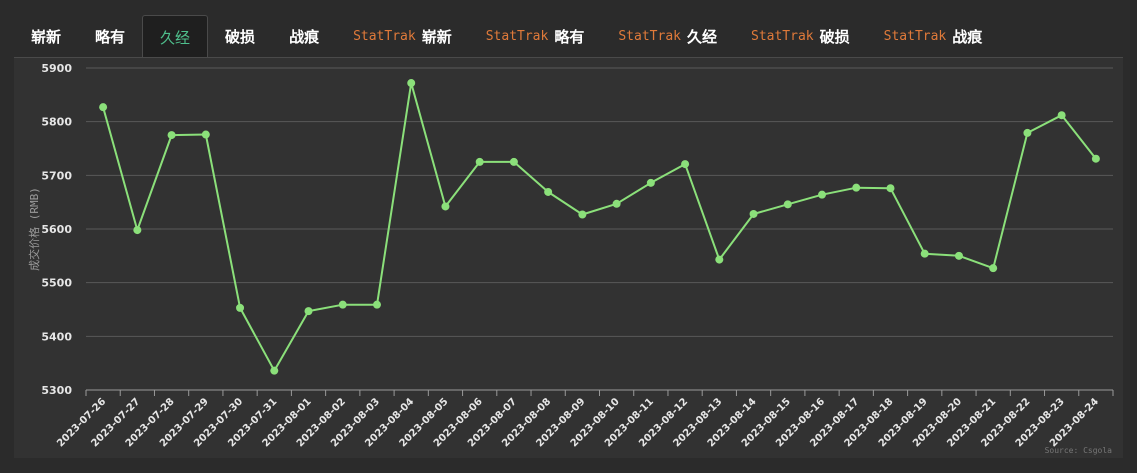  I want to click on y-tick-label: 5400, so click(56, 336).